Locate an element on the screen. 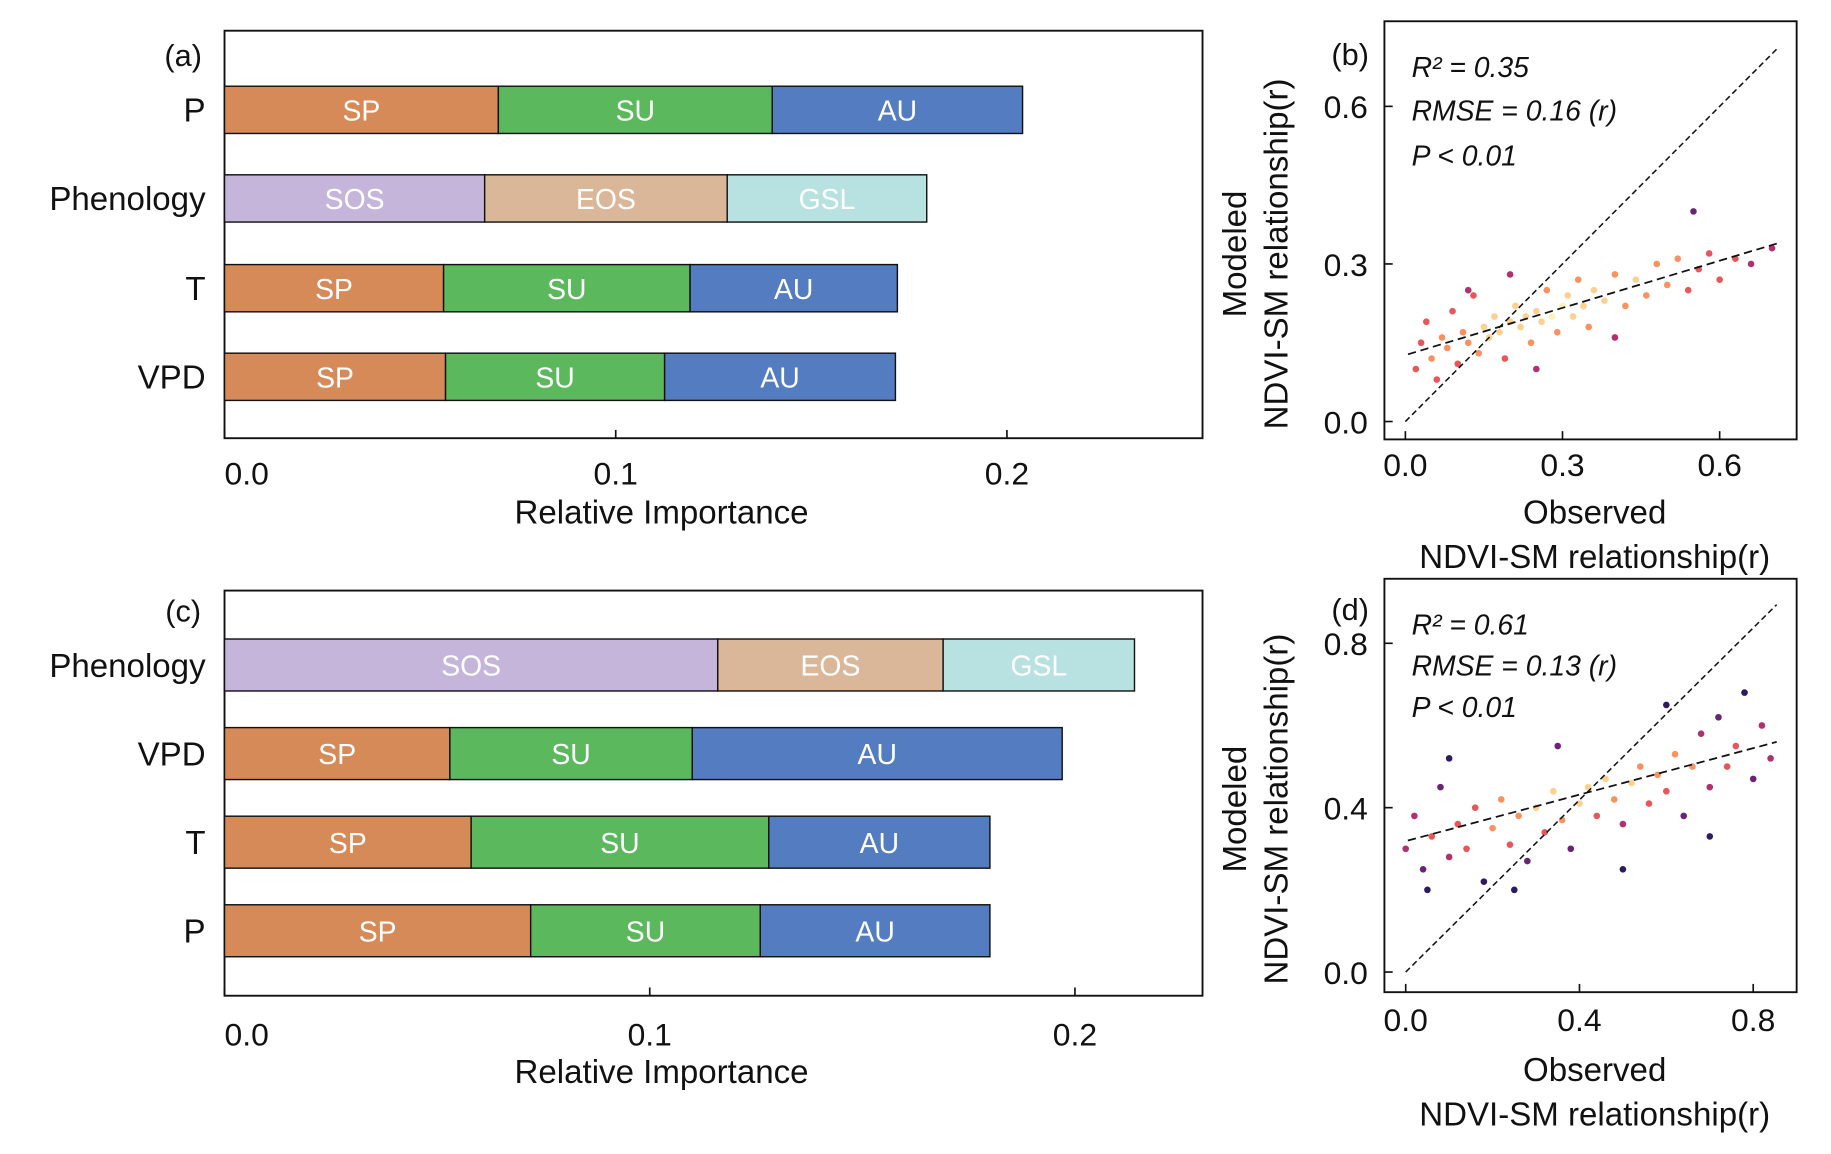 The height and width of the screenshot is (1154, 1831). y-tick-label: 0.8 is located at coordinates (1346, 644).